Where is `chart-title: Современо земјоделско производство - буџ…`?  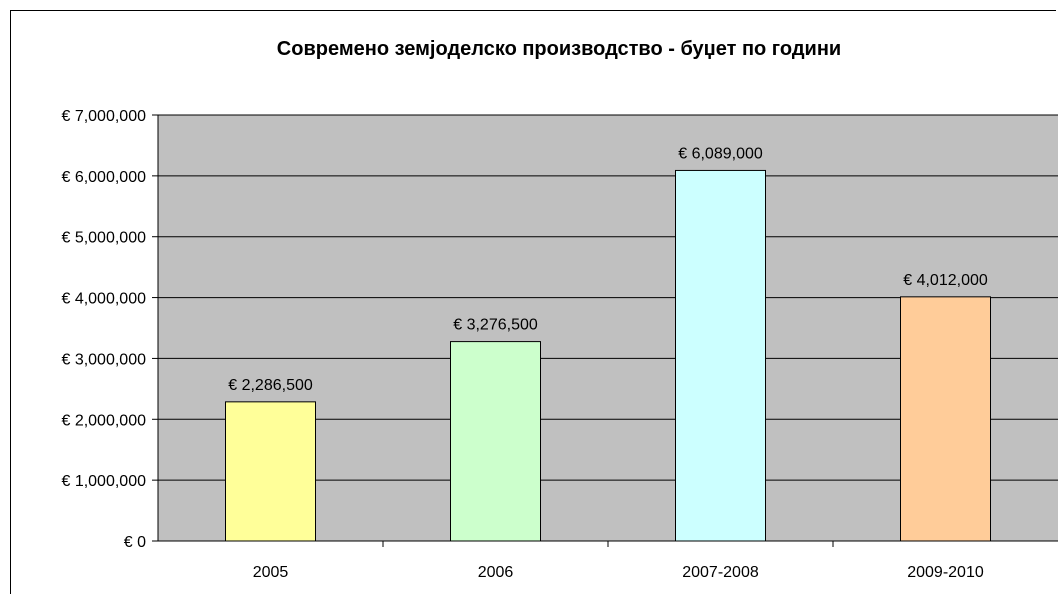 chart-title: Современо земјоделско производство - буџ… is located at coordinates (559, 49).